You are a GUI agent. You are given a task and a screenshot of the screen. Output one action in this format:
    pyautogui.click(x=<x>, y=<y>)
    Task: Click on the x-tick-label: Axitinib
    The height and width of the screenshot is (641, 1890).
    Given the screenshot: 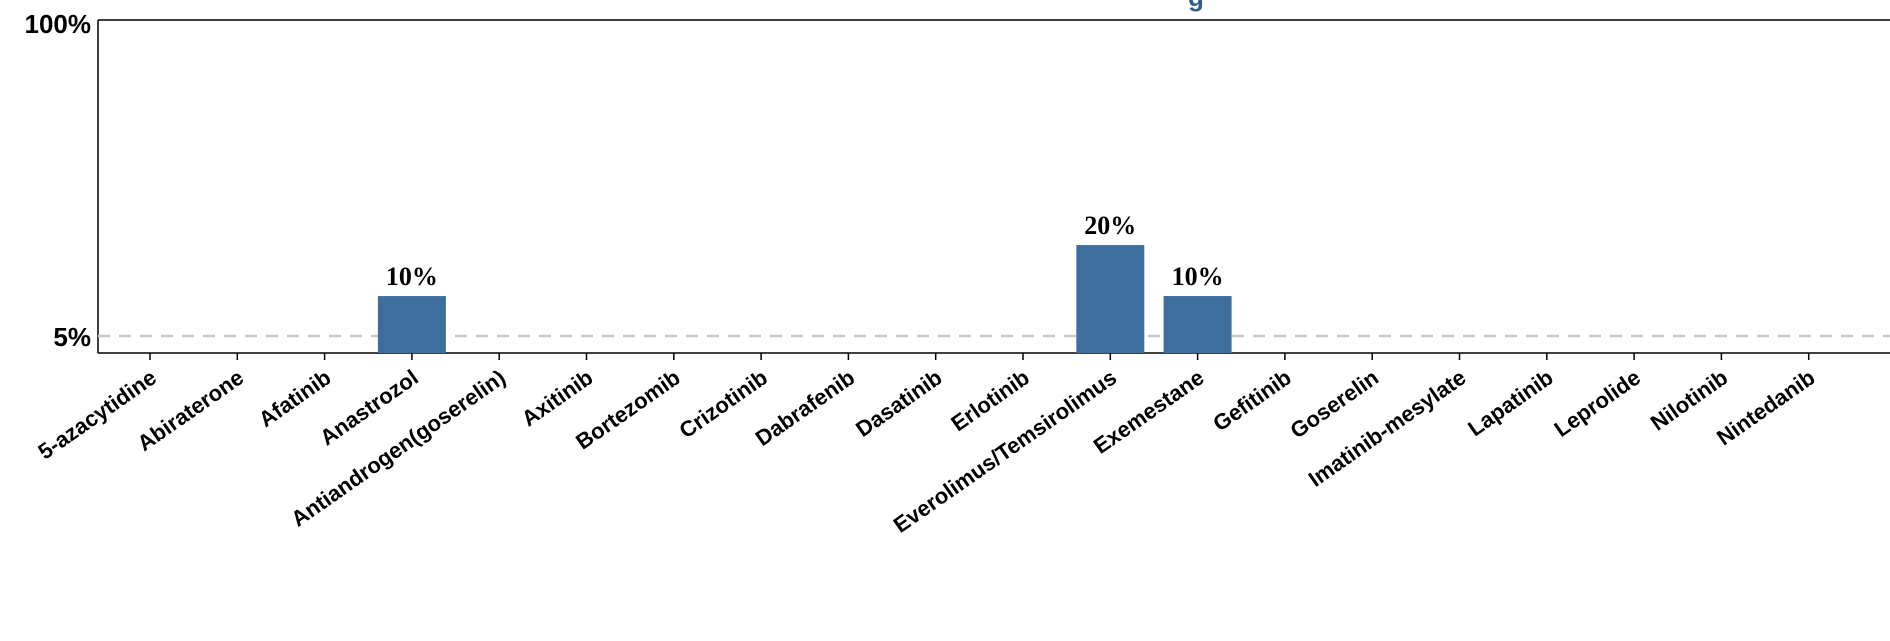 What is the action you would take?
    pyautogui.click(x=557, y=398)
    